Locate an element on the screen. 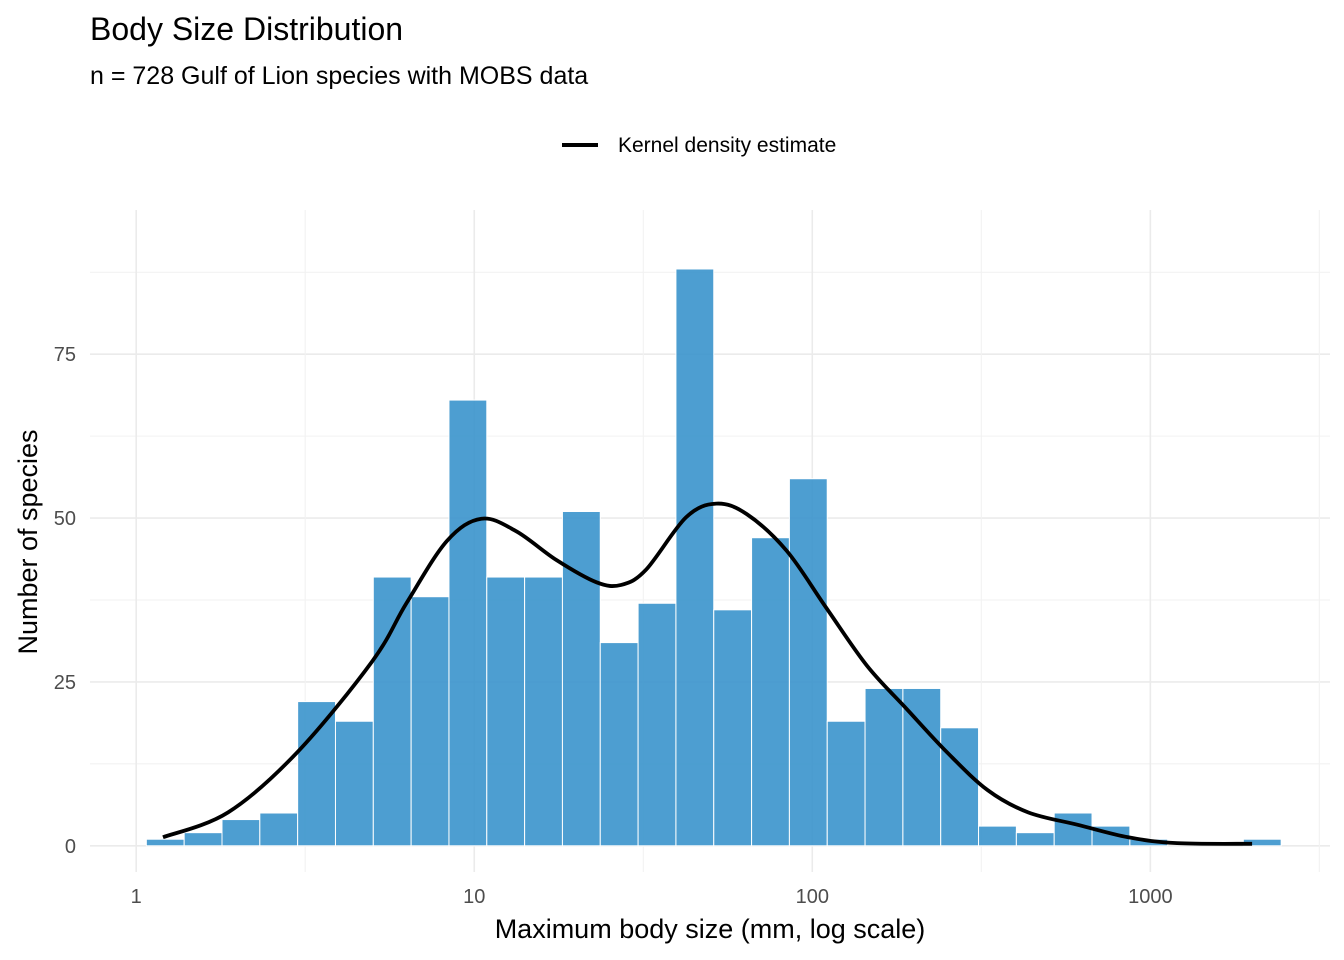  y-axis-title: Number of species is located at coordinates (28, 541).